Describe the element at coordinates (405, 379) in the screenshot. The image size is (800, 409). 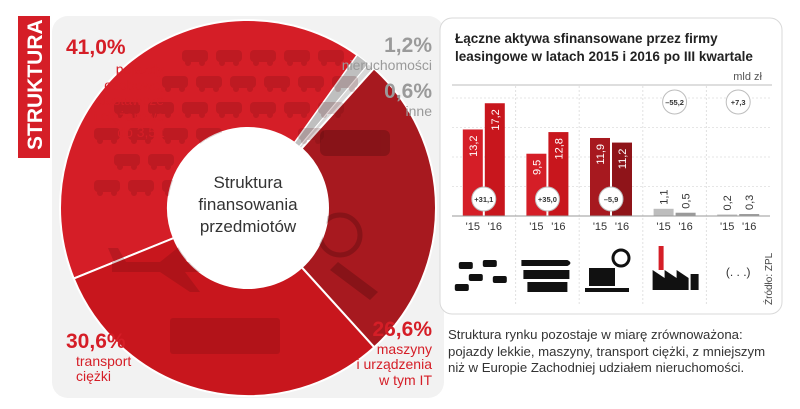
I see `segment-machinery-line: w tym IT` at that location.